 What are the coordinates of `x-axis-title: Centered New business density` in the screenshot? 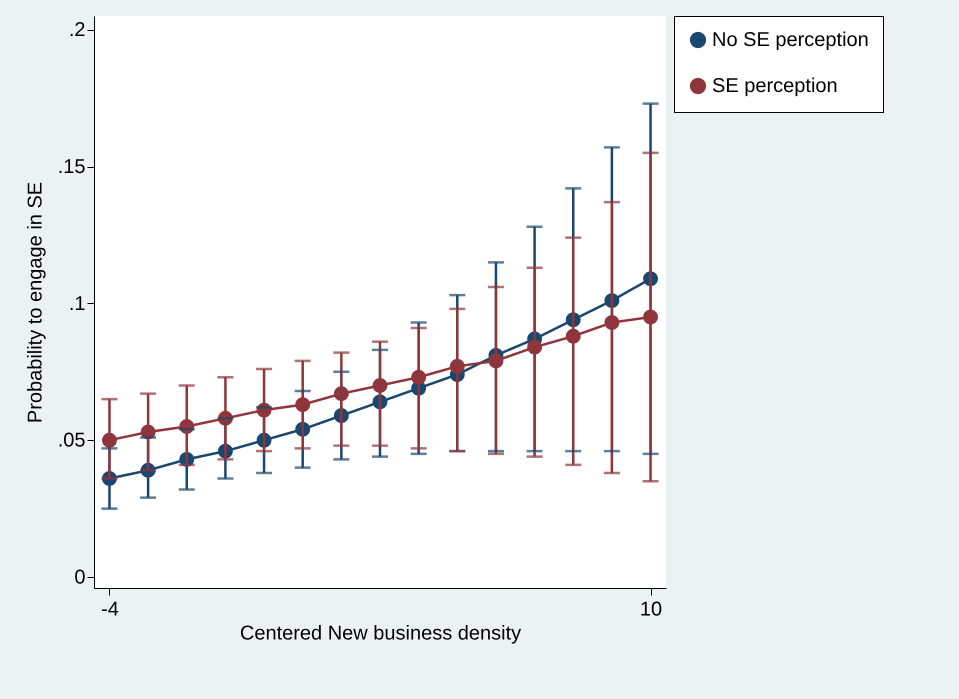 It's located at (381, 633).